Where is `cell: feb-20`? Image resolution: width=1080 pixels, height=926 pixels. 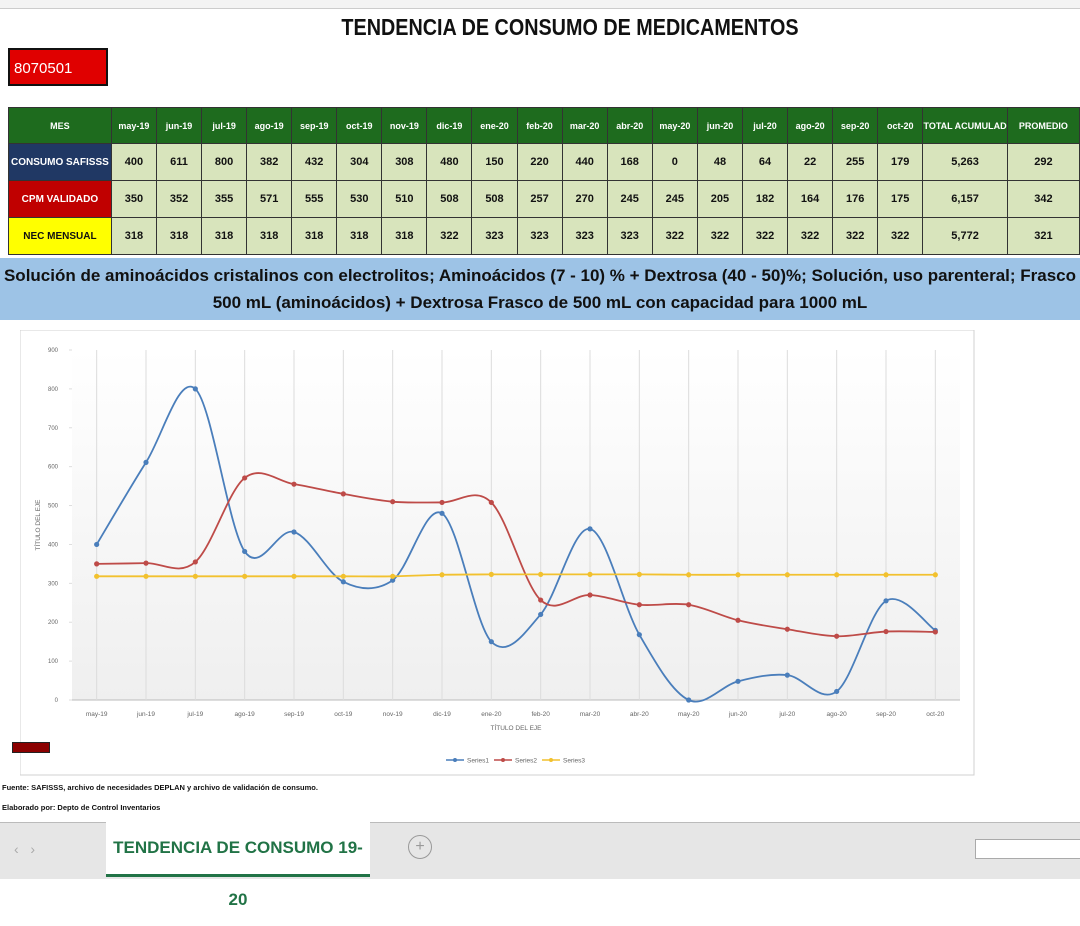
cell: feb-20 is located at coordinates (539, 125).